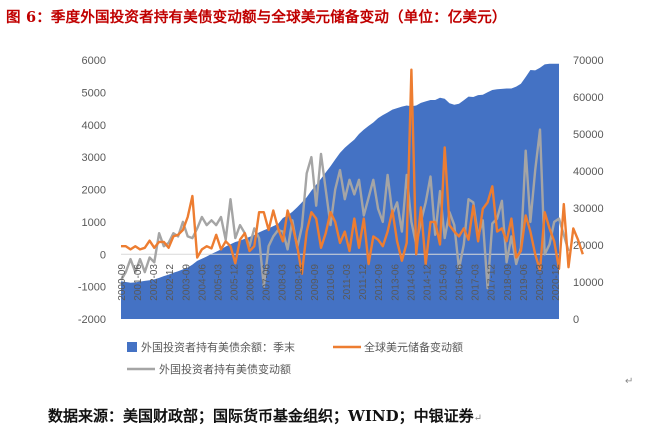 This screenshot has width=668, height=441. What do you see at coordinates (122, 282) in the screenshot?
I see `x-axis-tick-label: 2000-09` at bounding box center [122, 282].